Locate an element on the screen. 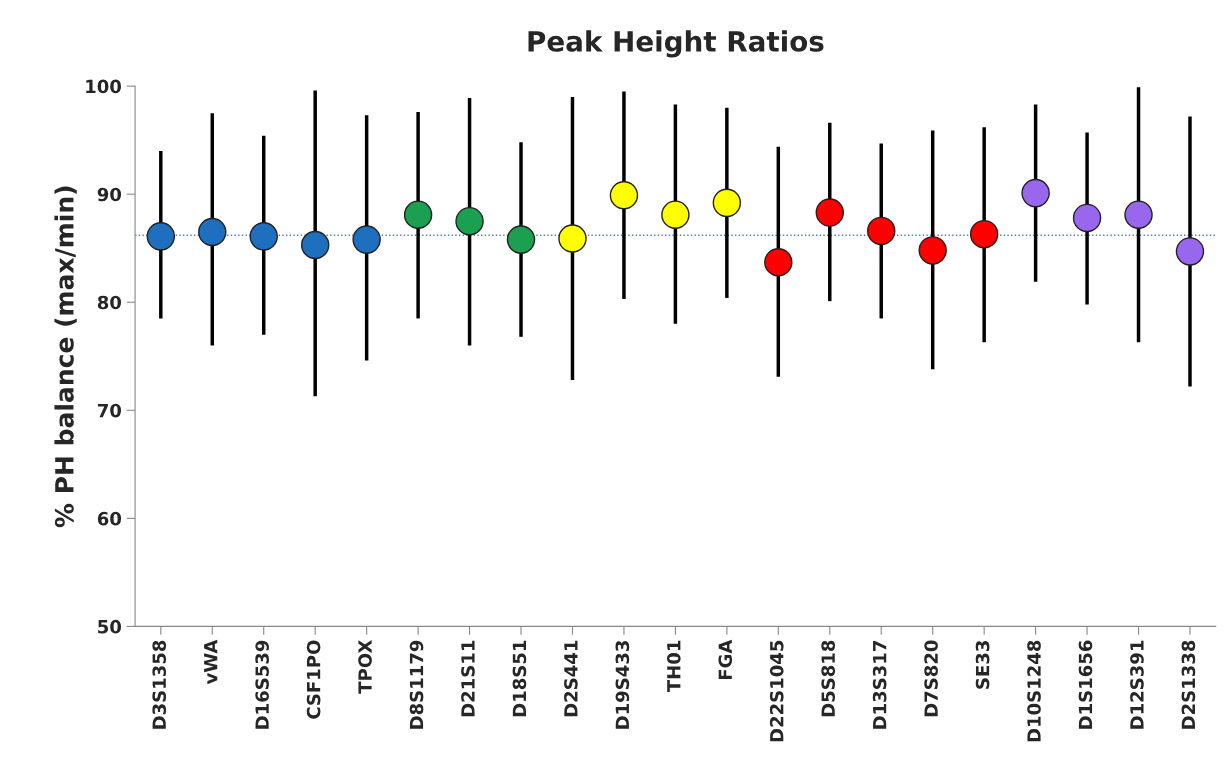 Image resolution: width=1228 pixels, height=783 pixels. x-tick-label: D12S391 is located at coordinates (1137, 684).